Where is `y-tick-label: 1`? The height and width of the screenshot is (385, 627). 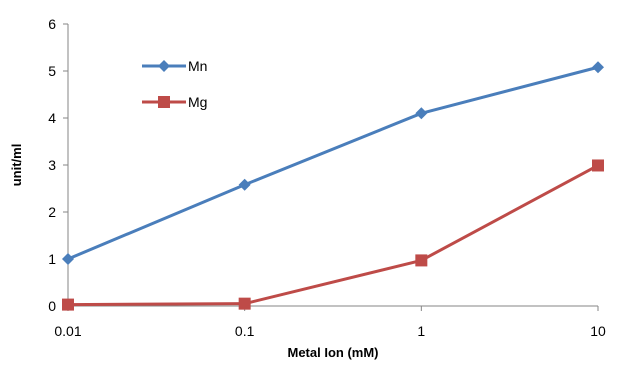 y-tick-label: 1 is located at coordinates (52, 259).